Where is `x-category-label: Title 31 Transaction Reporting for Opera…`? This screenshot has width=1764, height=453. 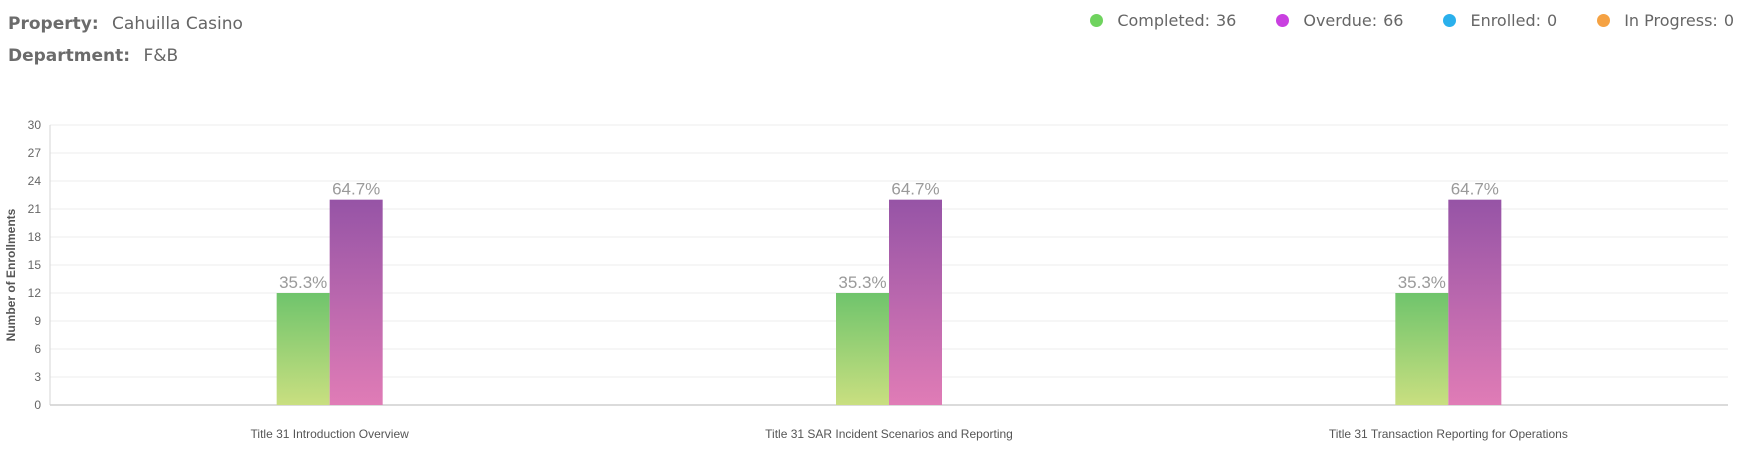
x-category-label: Title 31 Transaction Reporting for Opera… is located at coordinates (1448, 434).